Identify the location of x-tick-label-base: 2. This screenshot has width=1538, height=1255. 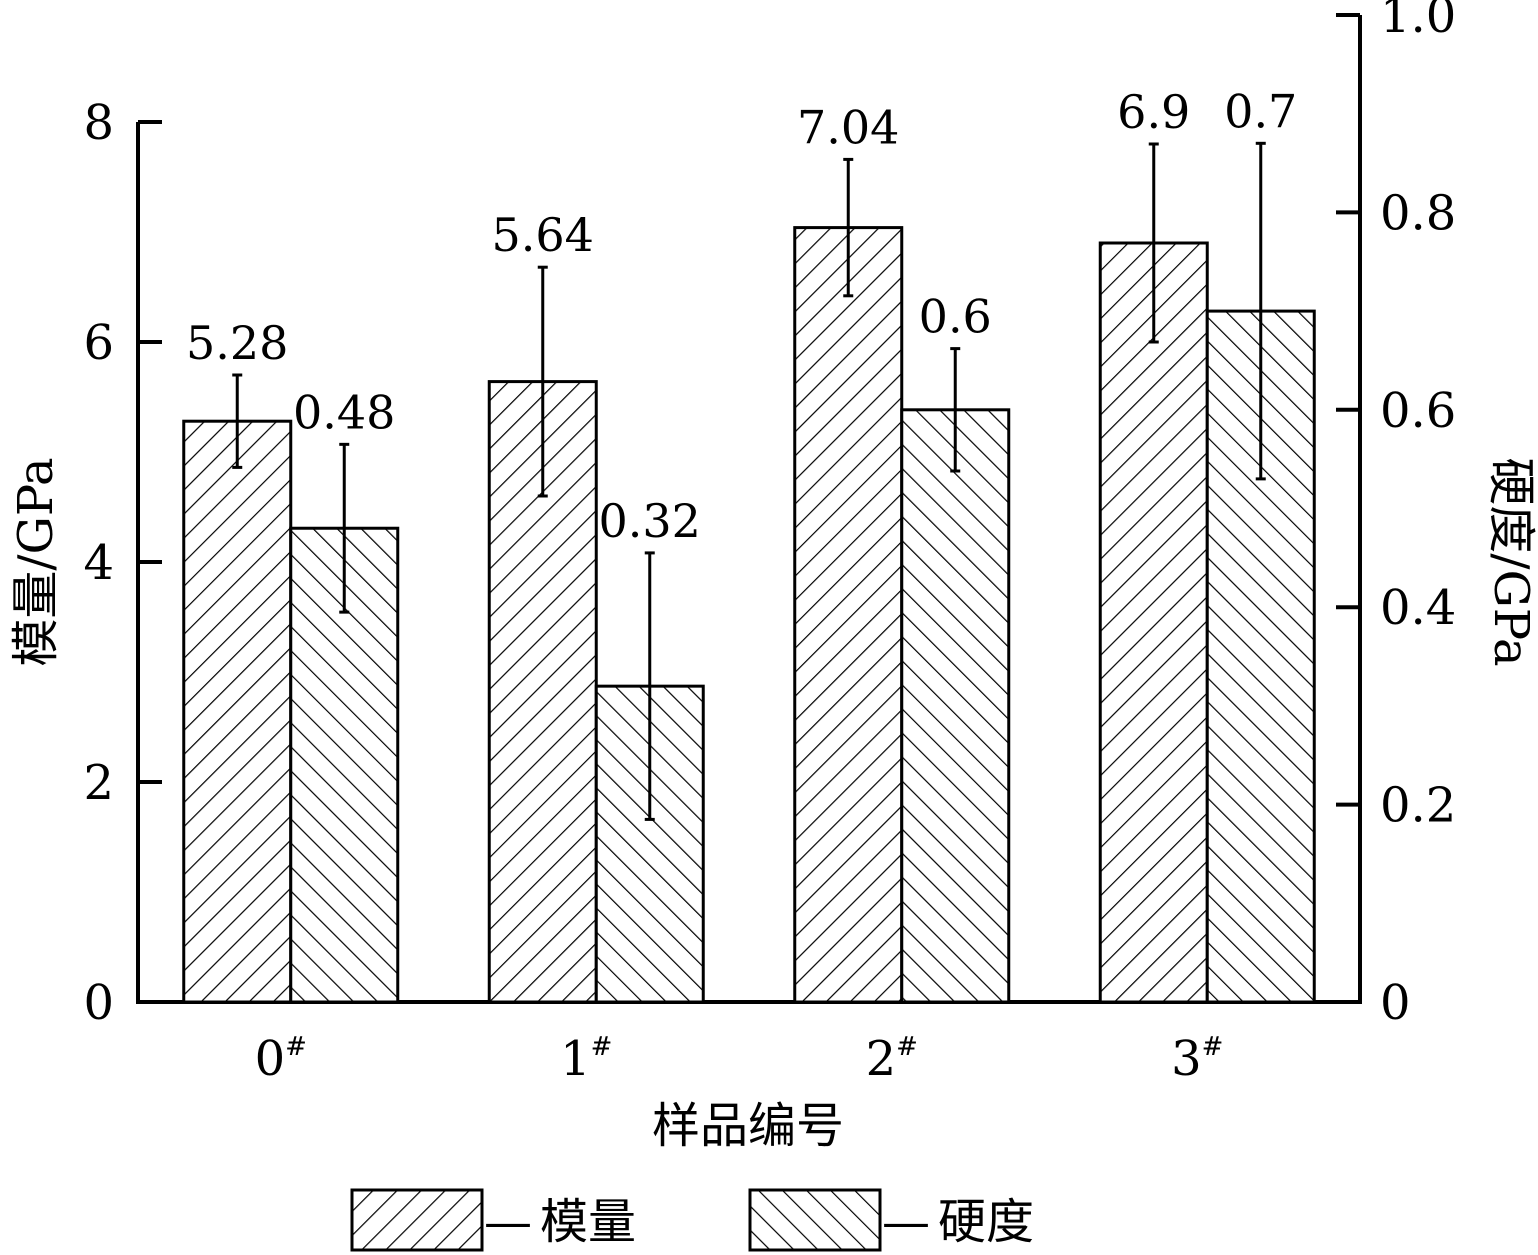
(881, 1059).